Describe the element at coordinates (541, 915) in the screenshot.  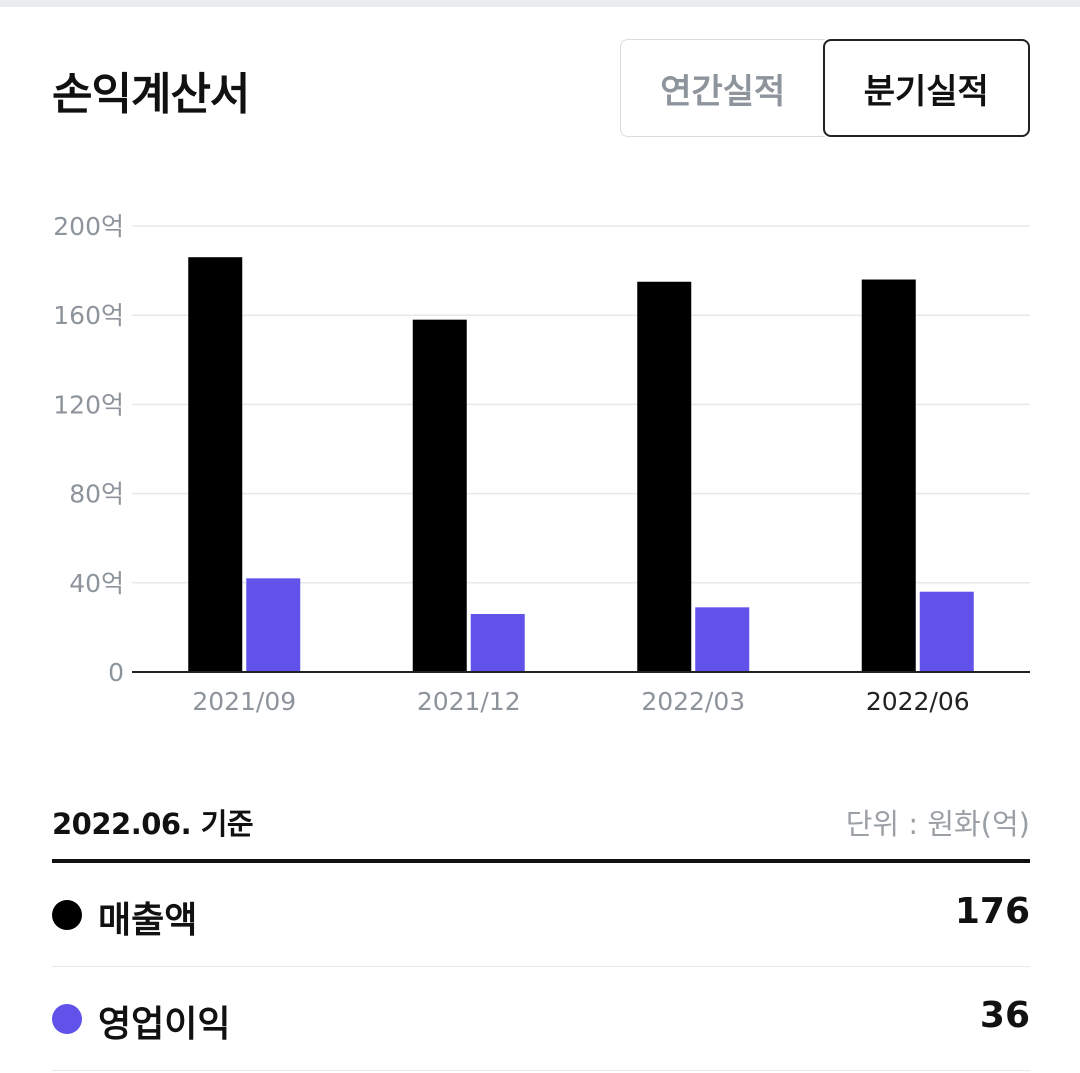
I see `metric-row-revenue: 매출액 176` at that location.